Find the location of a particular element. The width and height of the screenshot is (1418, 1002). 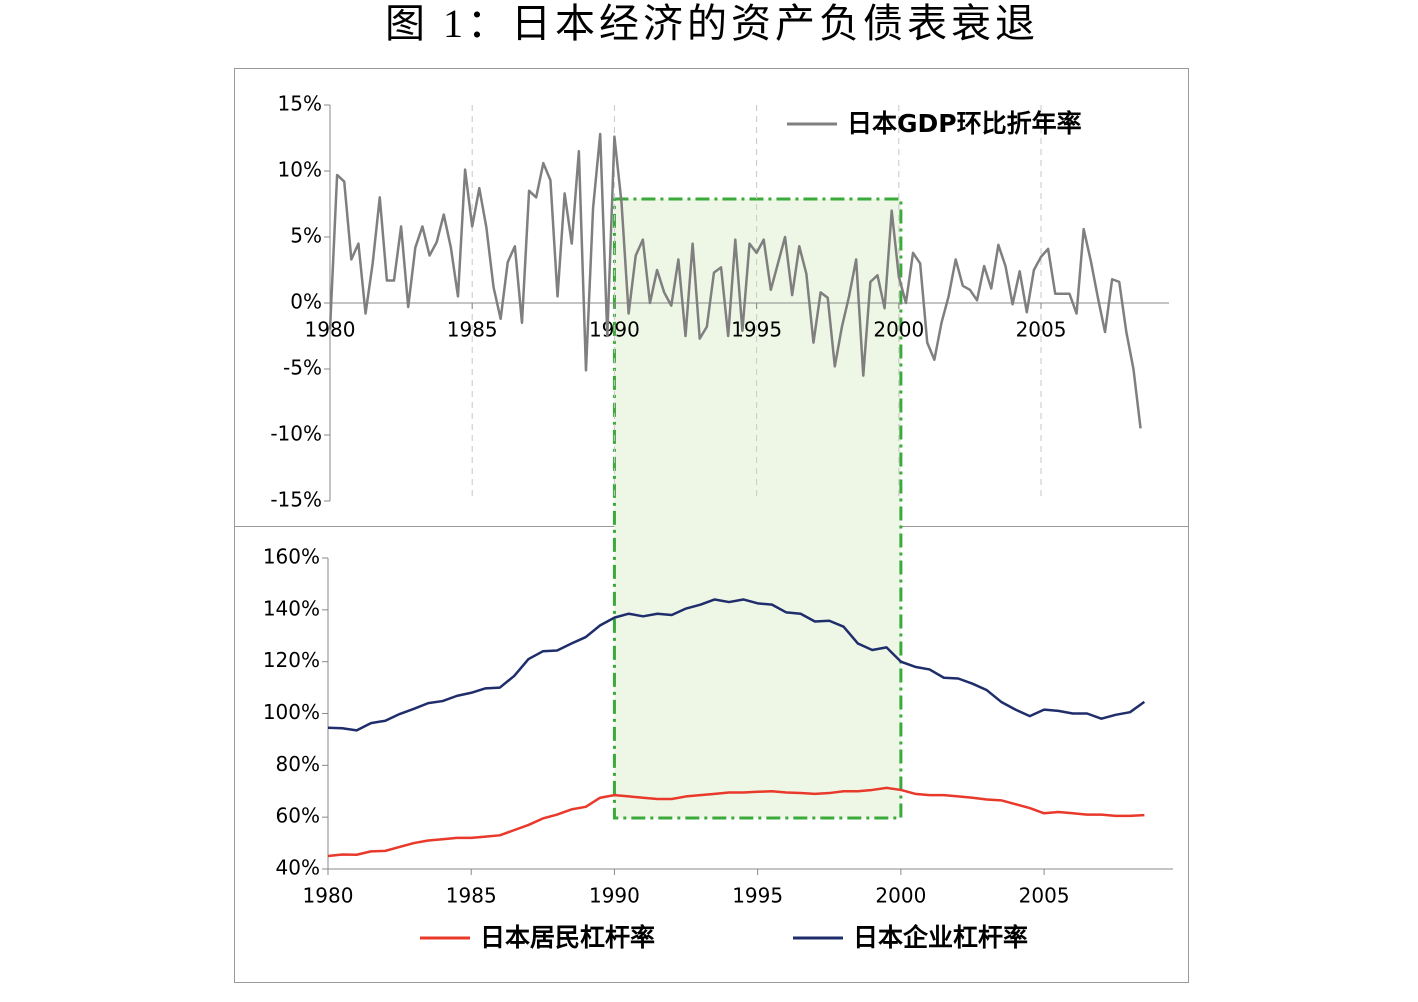

y-tick-label: 100% is located at coordinates (291, 712).